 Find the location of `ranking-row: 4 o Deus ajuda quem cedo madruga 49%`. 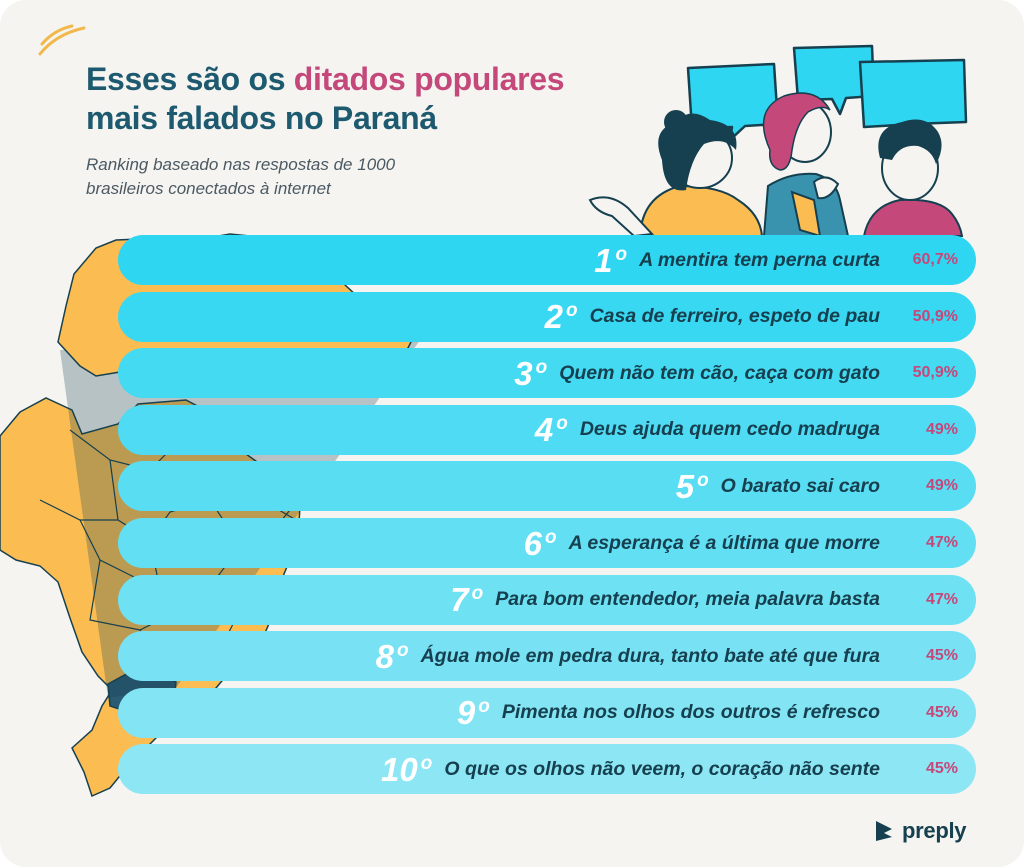

ranking-row: 4 o Deus ajuda quem cedo madruga 49% is located at coordinates (547, 429).